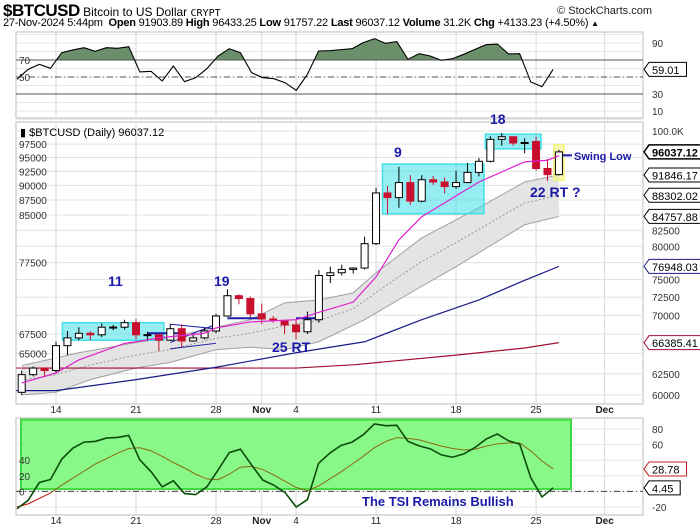 This screenshot has width=700, height=530. What do you see at coordinates (603, 157) in the screenshot?
I see `annotation-swing-low: Swing Low` at bounding box center [603, 157].